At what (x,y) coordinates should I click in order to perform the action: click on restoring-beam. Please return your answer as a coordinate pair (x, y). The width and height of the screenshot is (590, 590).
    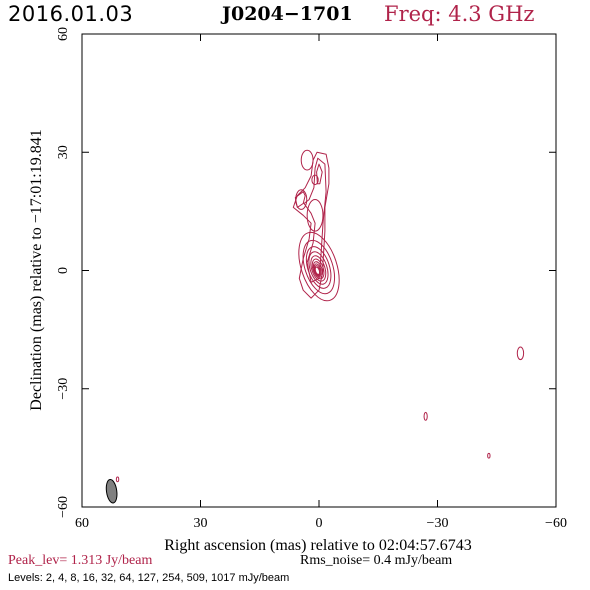
    Looking at the image, I should click on (111, 491).